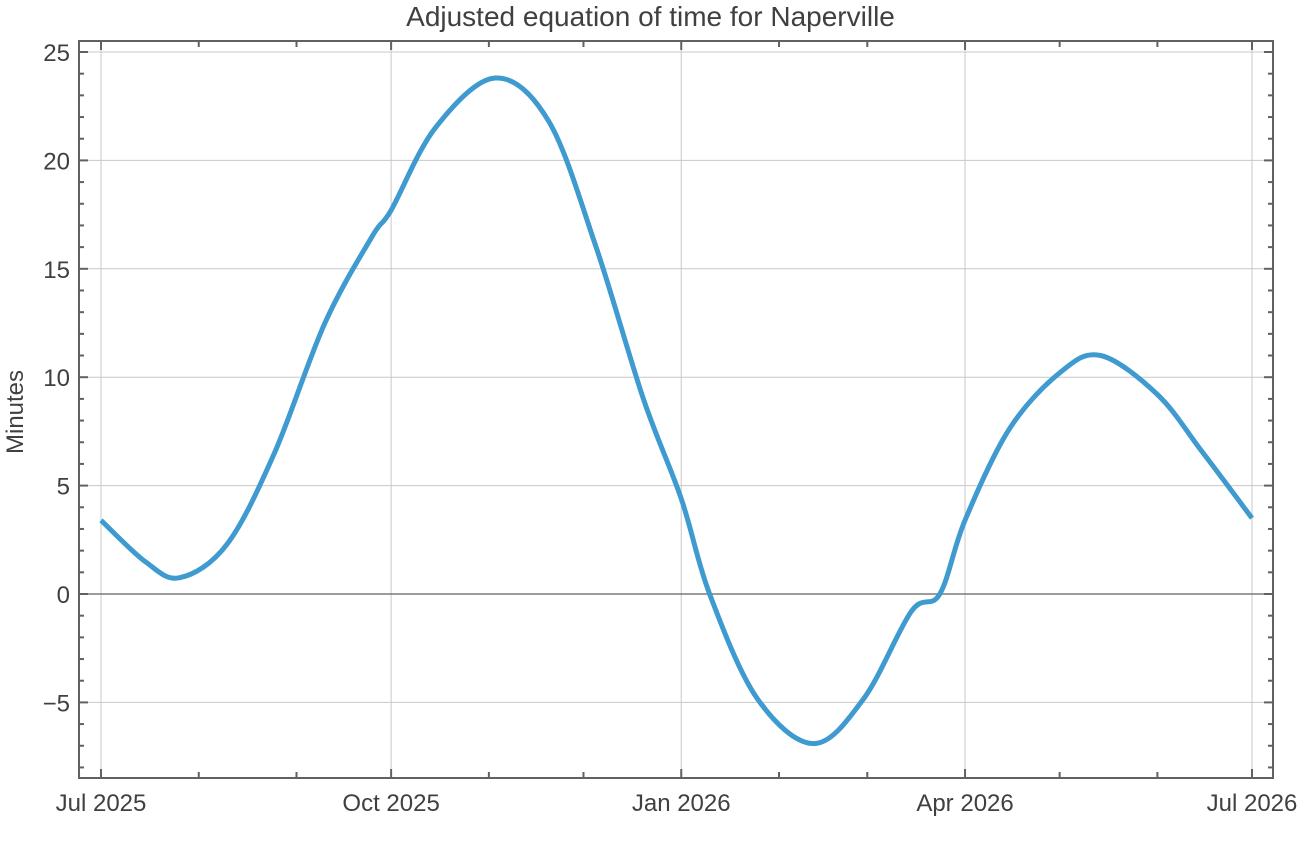 This screenshot has height=859, width=1301. What do you see at coordinates (56, 703) in the screenshot?
I see `y-tick-label: −5` at bounding box center [56, 703].